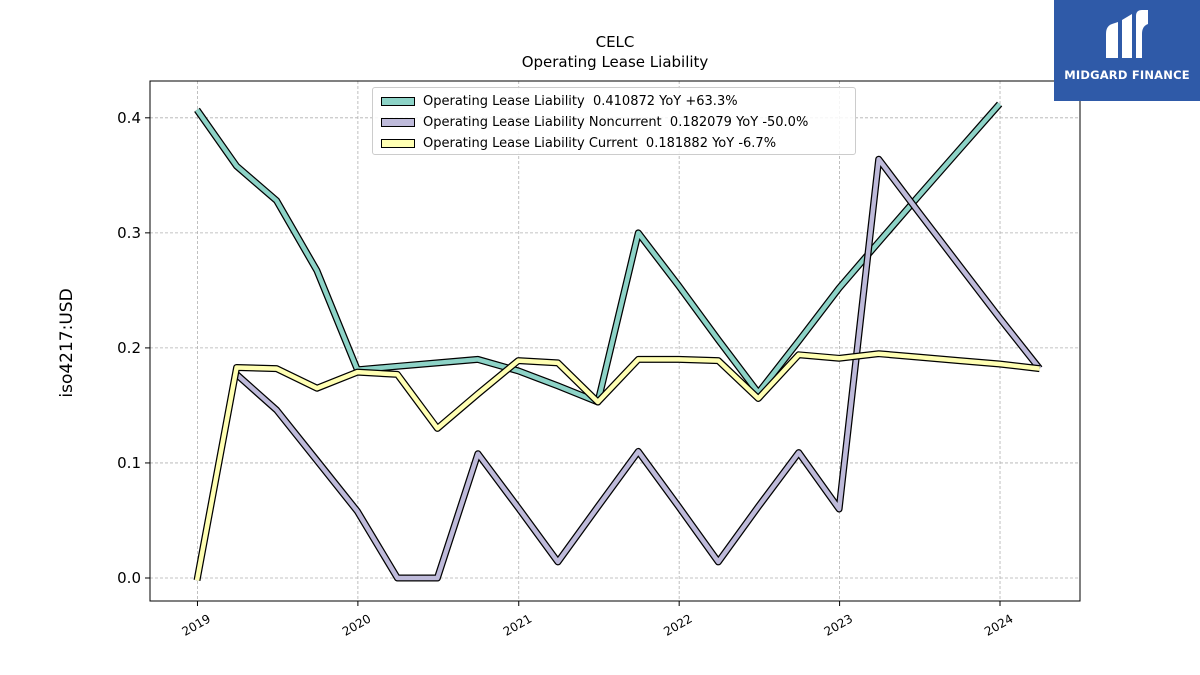  What do you see at coordinates (398, 122) in the screenshot?
I see `legend-swatch-noncurrent` at bounding box center [398, 122].